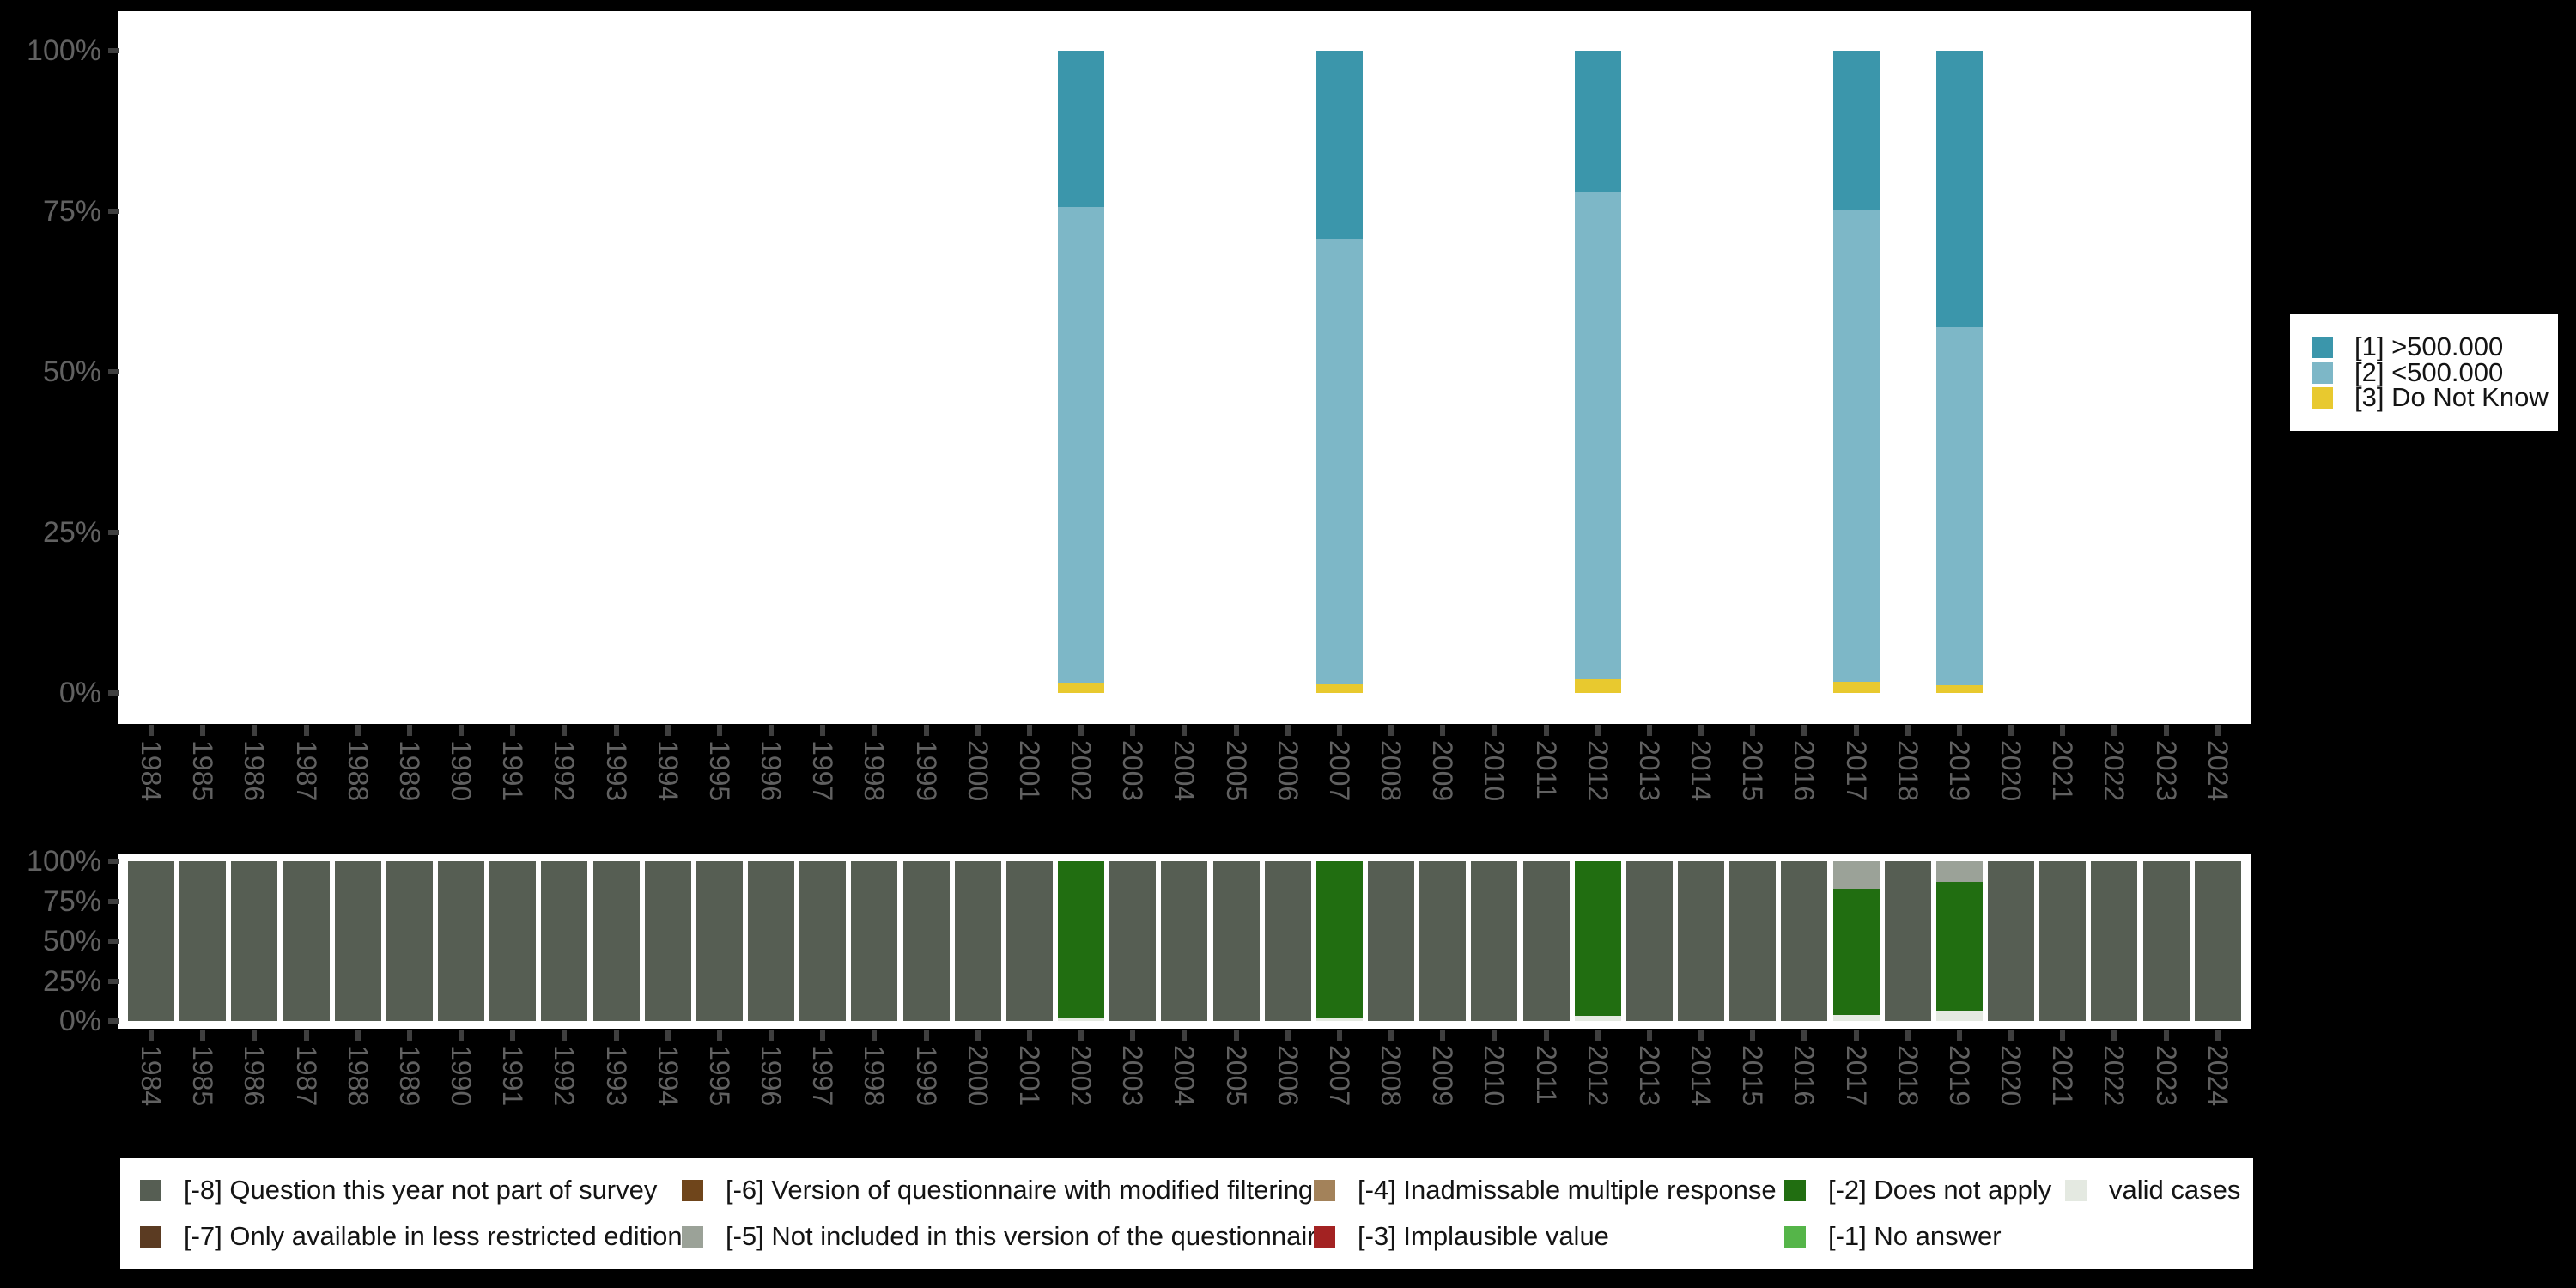 Image resolution: width=2576 pixels, height=1288 pixels. I want to click on x-axis-tick-label: 2005, so click(1236, 1076).